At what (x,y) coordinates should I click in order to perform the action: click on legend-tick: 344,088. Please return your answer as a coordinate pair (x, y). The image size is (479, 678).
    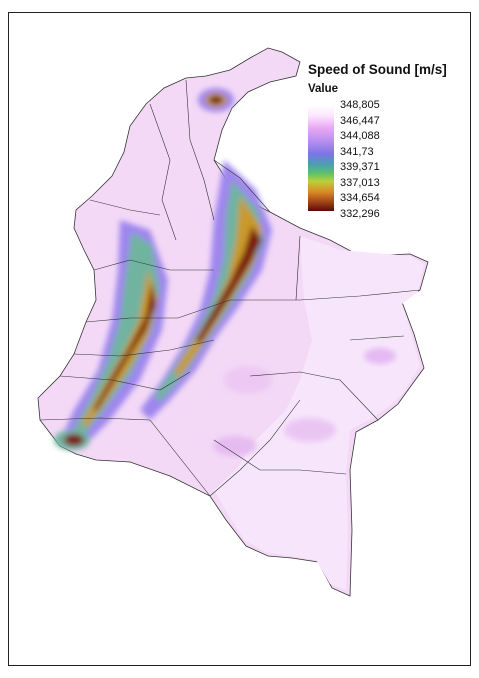
    Looking at the image, I should click on (360, 136).